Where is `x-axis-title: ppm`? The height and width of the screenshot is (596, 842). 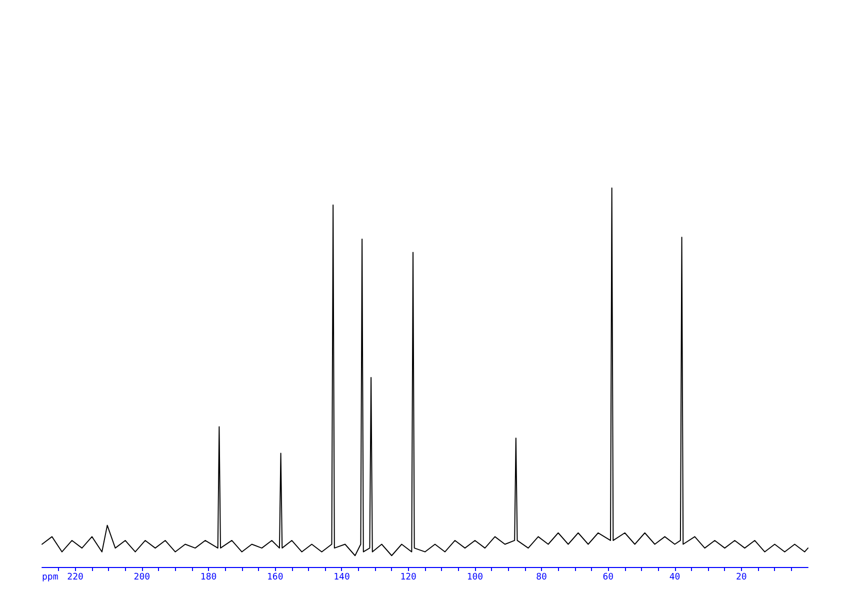 x-axis-title: ppm is located at coordinates (50, 577).